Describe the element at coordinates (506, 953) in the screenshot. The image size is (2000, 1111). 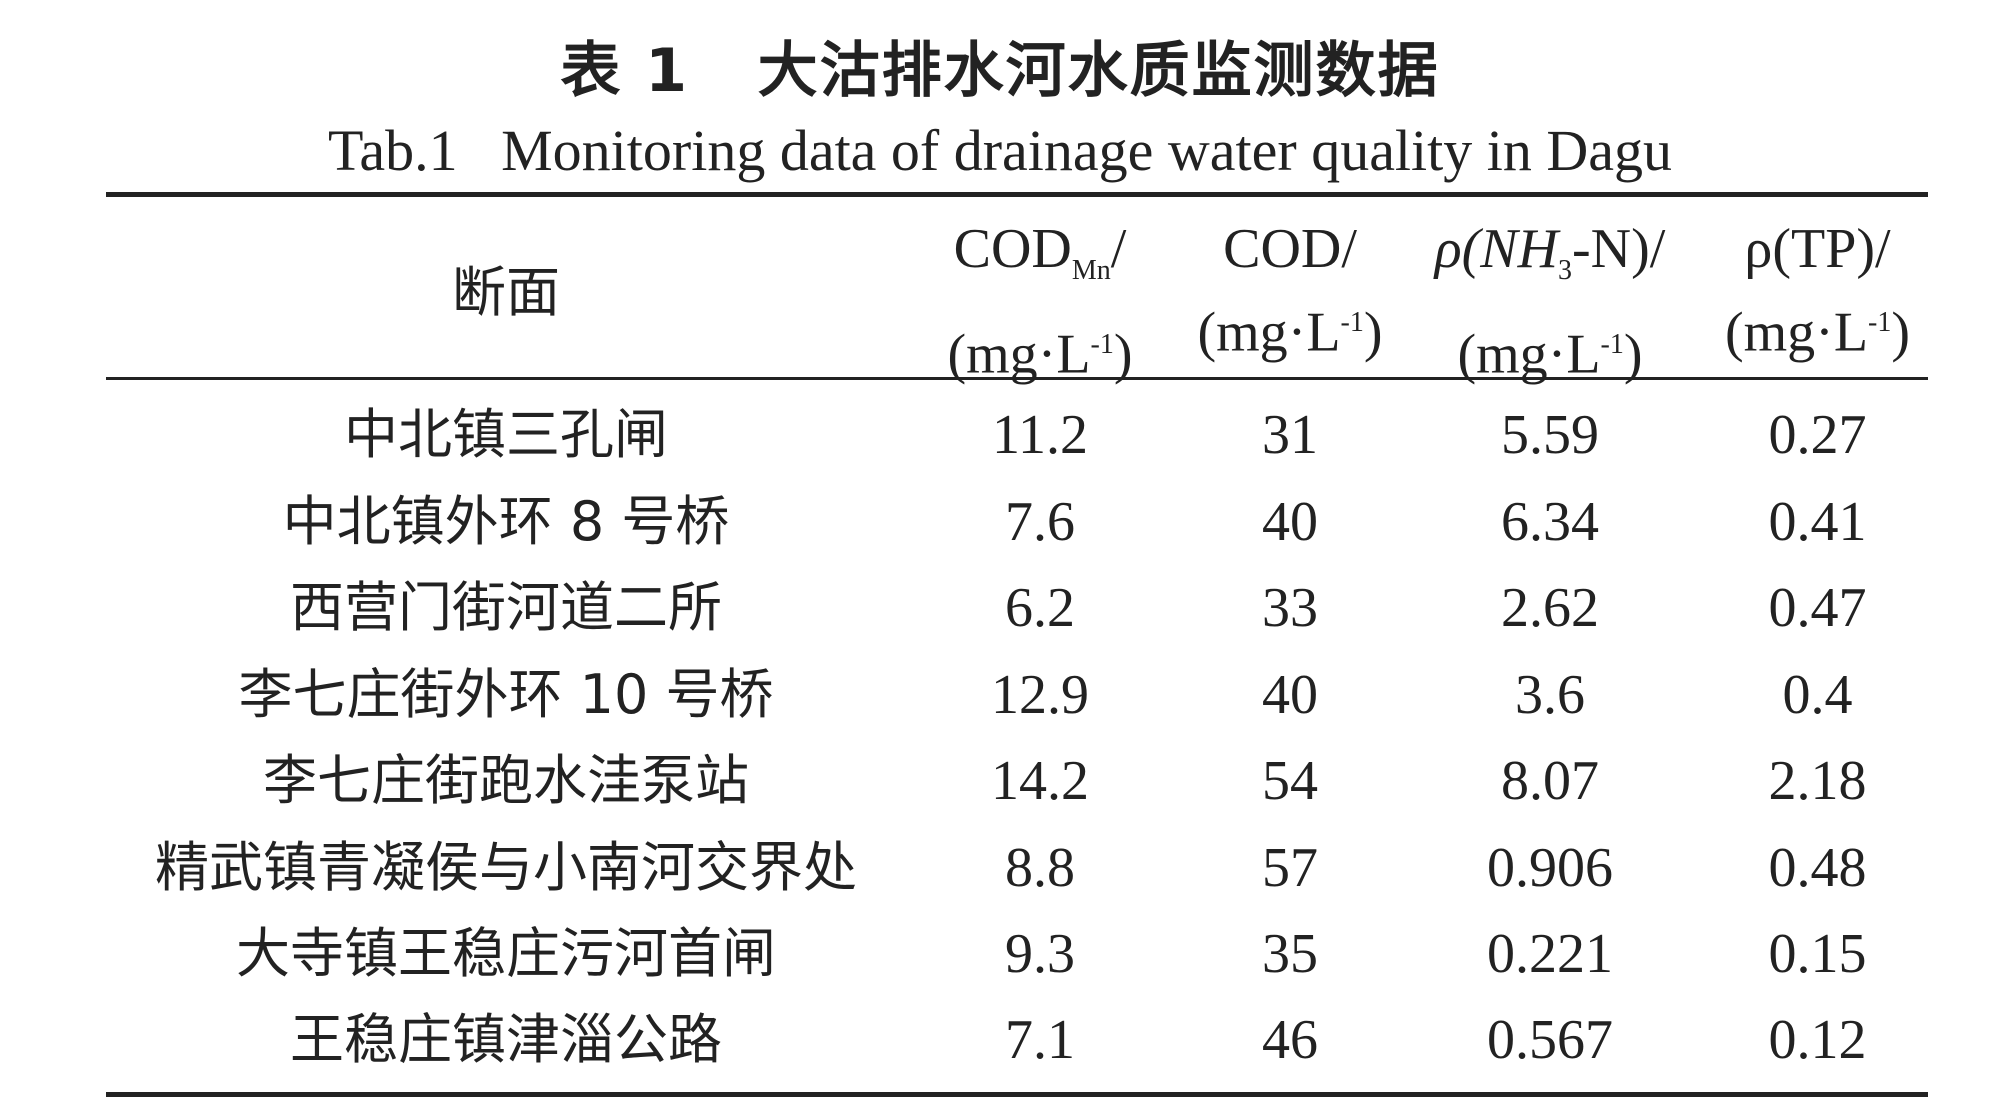
I see `site-cell: 大寺镇王稳庄污河首闸` at that location.